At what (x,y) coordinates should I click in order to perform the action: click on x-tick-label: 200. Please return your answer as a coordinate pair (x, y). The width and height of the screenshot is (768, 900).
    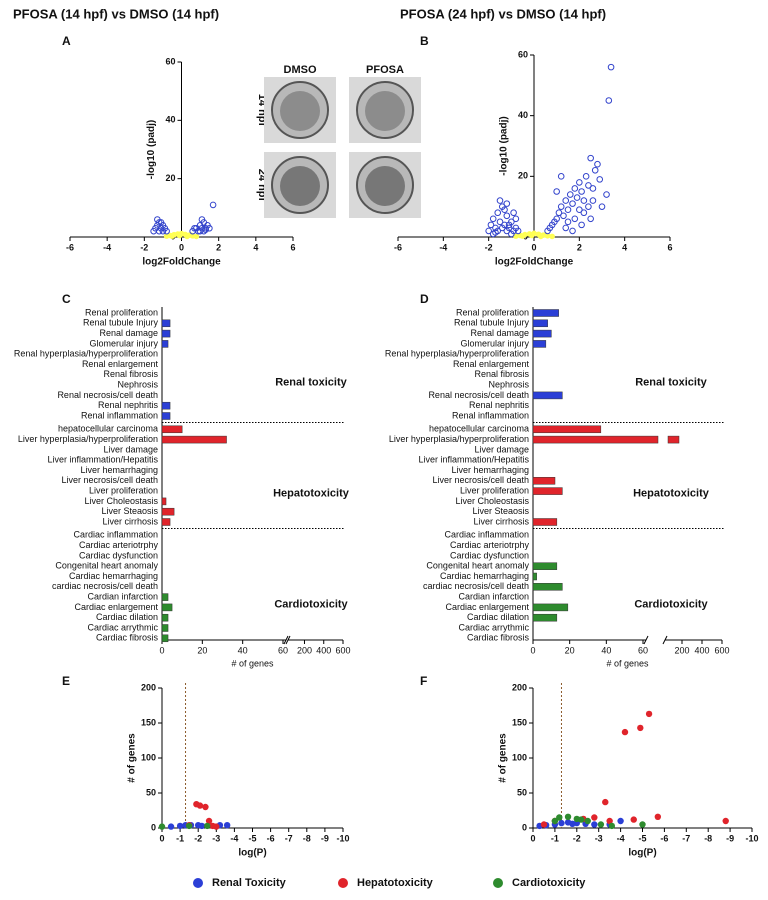
    Looking at the image, I should click on (681, 650).